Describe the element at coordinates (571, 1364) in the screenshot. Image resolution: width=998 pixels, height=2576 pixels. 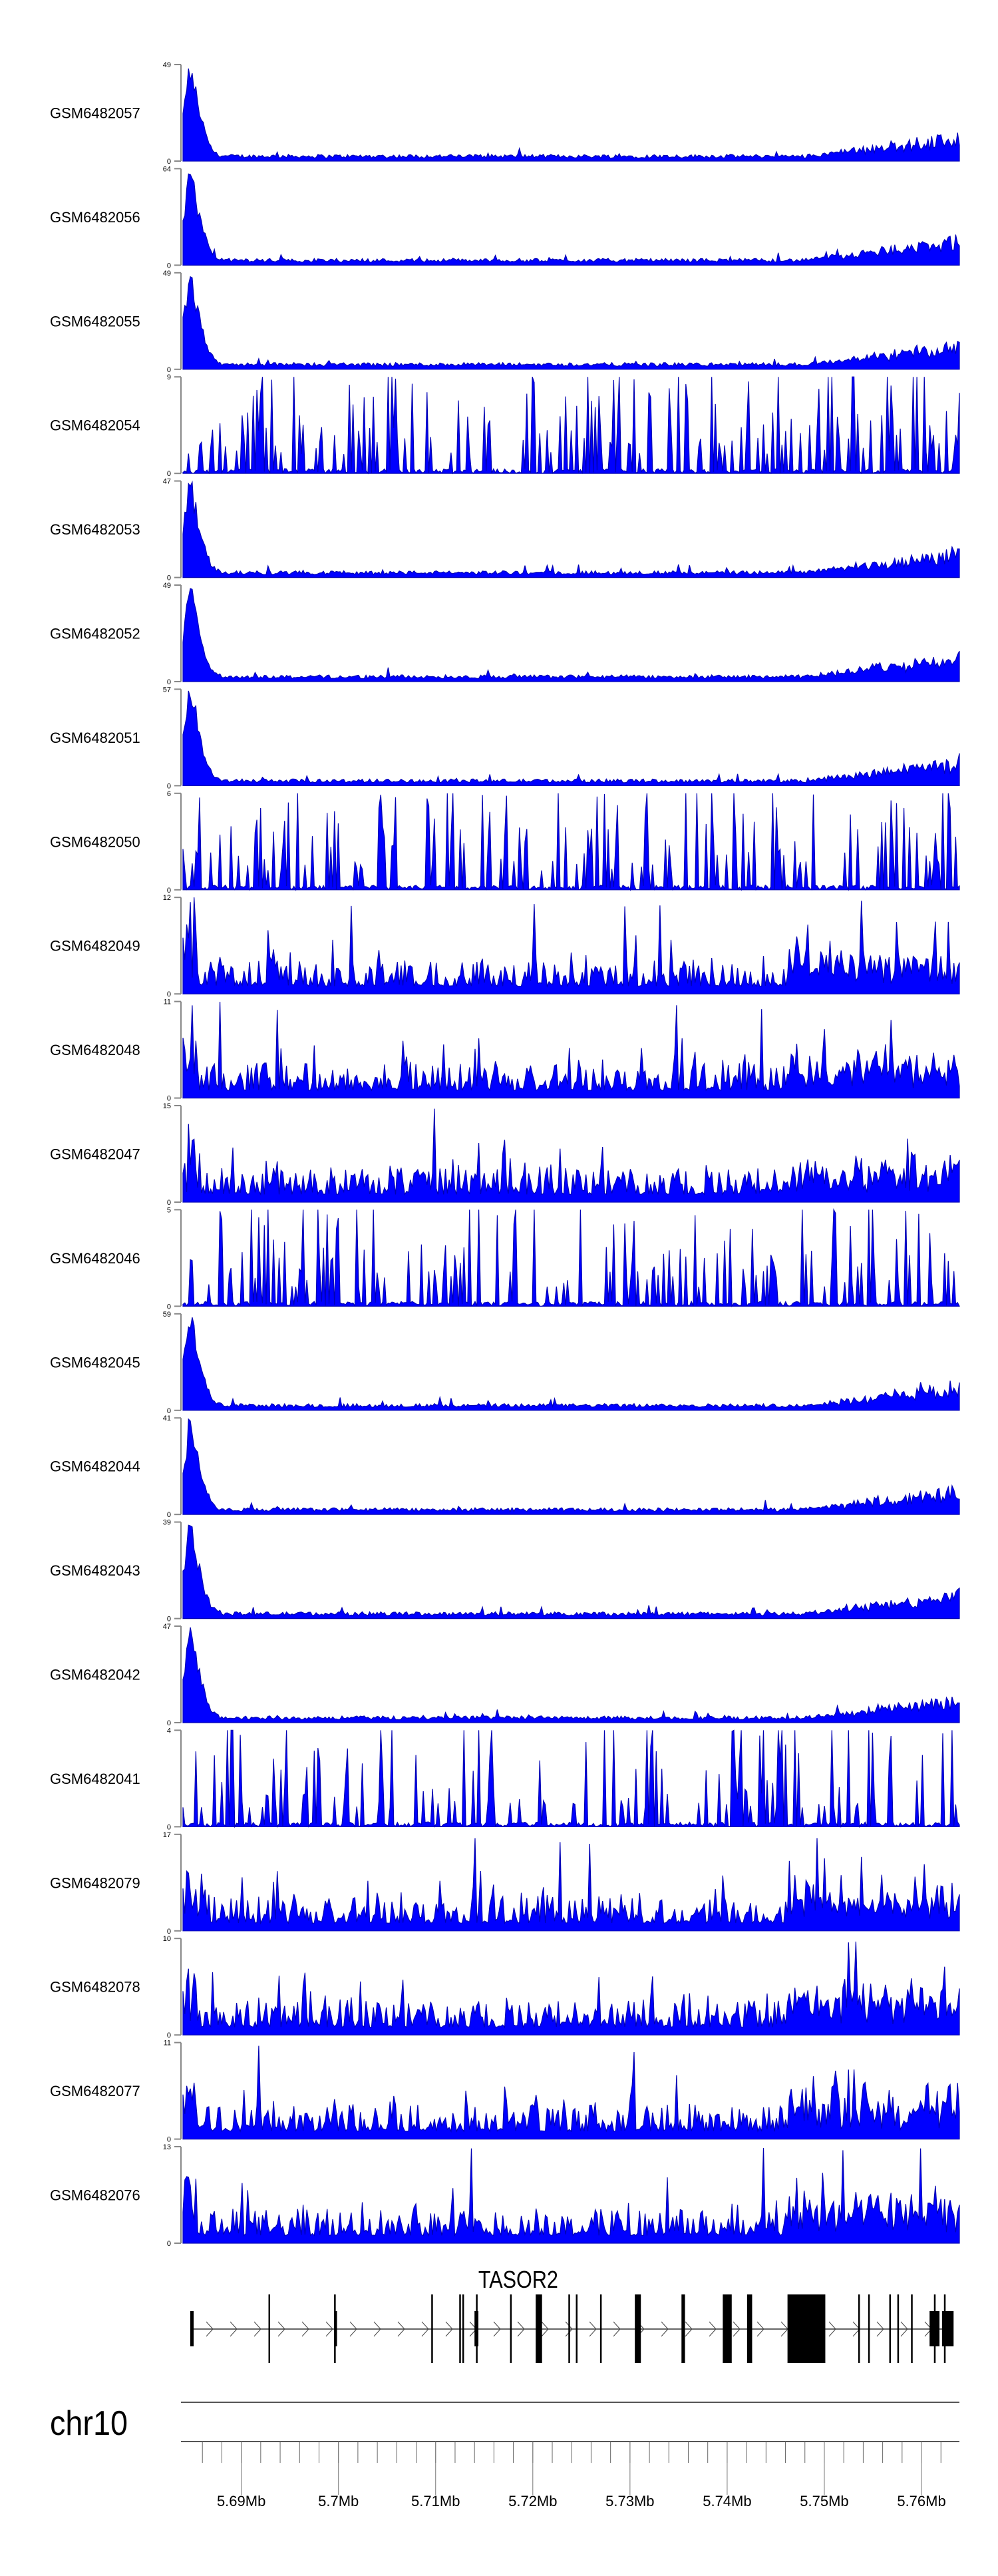
I see `coverage-area-GSM6482045` at that location.